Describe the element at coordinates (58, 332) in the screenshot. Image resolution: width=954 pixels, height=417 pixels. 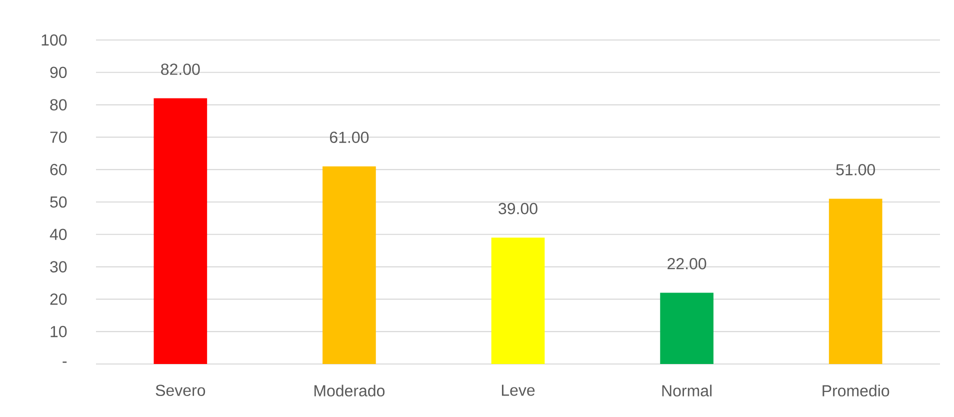
I see `y-tick-label: 10` at that location.